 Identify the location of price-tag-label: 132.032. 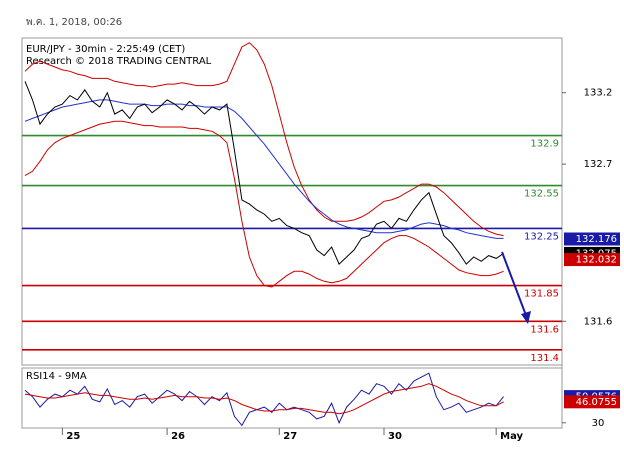
(596, 260).